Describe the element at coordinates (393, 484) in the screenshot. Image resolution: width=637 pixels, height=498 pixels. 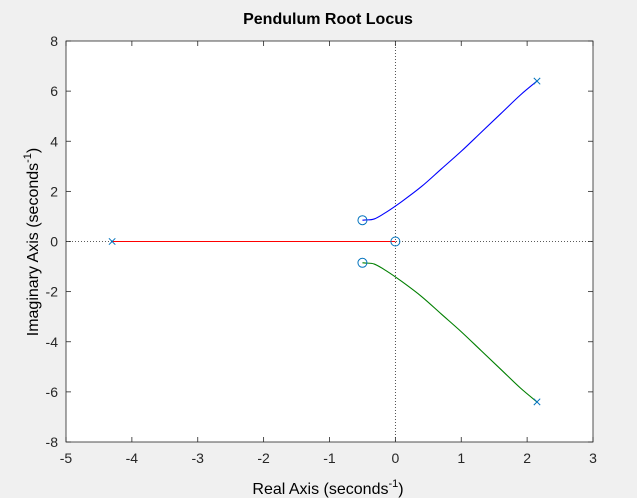
I see `x-axis-label-superscript: -1` at that location.